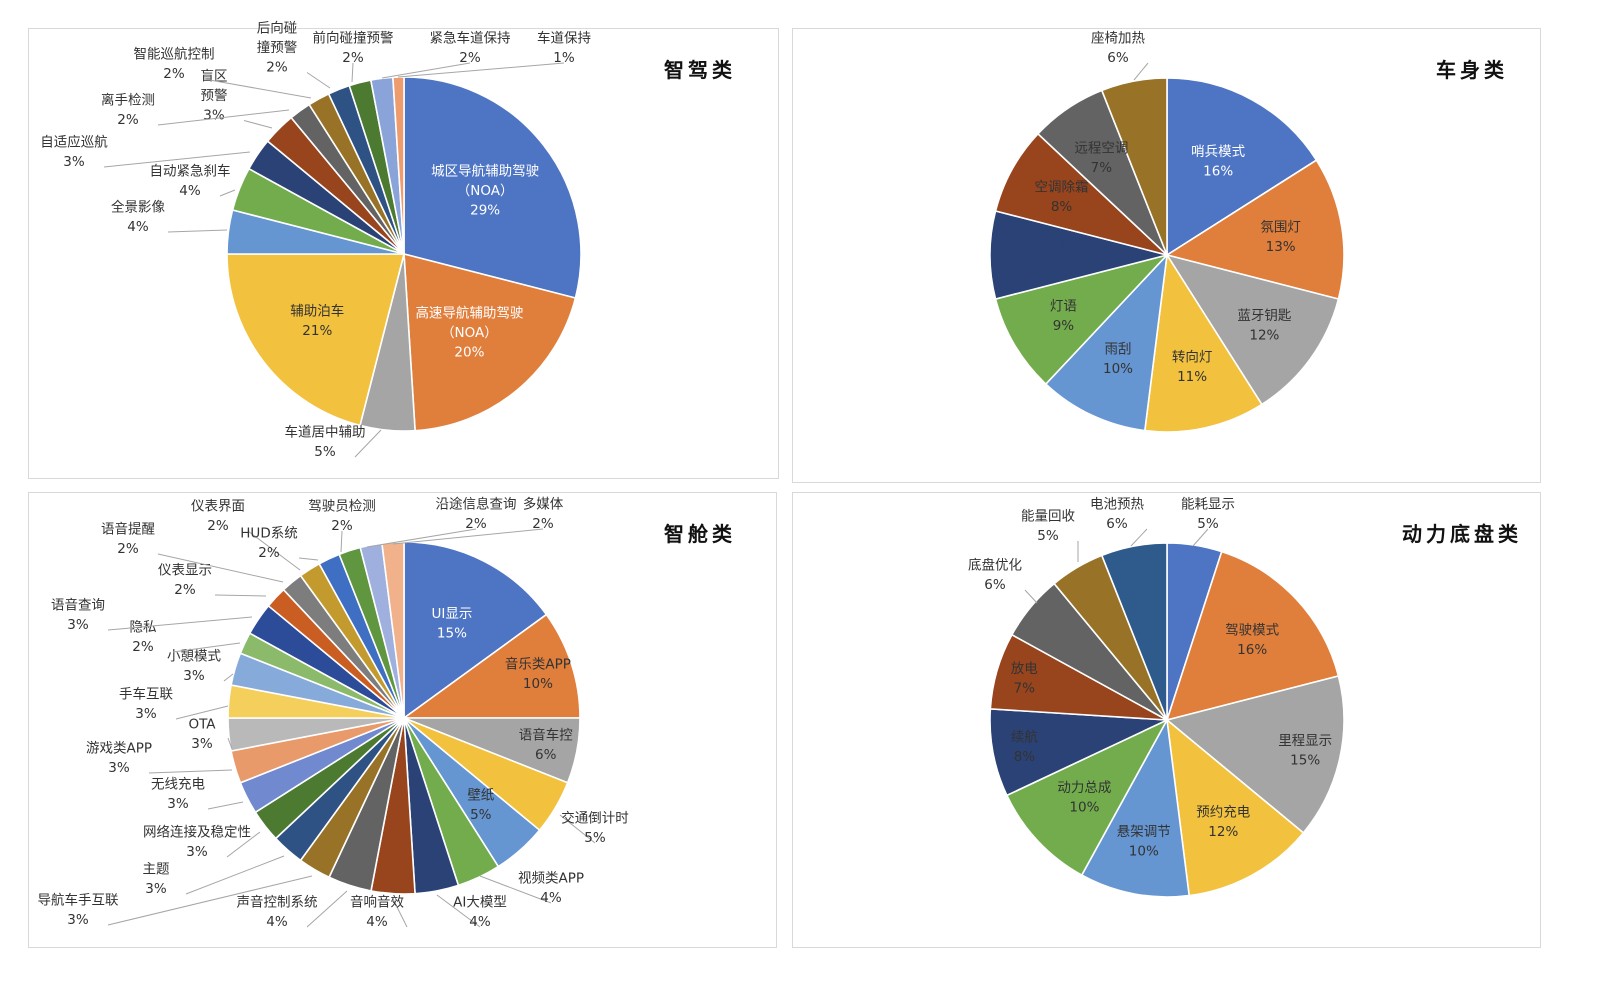 The width and height of the screenshot is (1600, 996). I want to click on chart-title-body: 车身类, so click(1472, 70).